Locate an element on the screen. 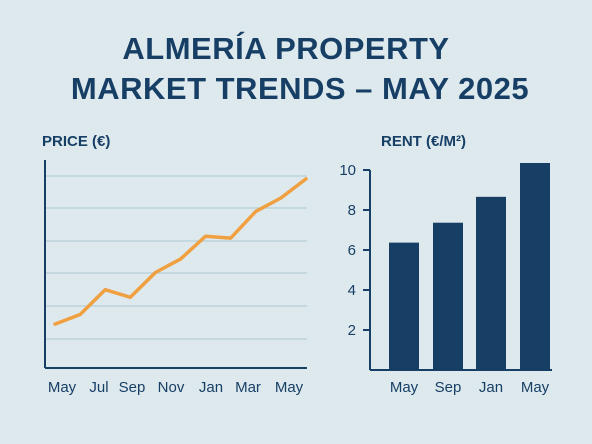 This screenshot has width=592, height=444. price-x-tick-label: Jul is located at coordinates (98, 387).